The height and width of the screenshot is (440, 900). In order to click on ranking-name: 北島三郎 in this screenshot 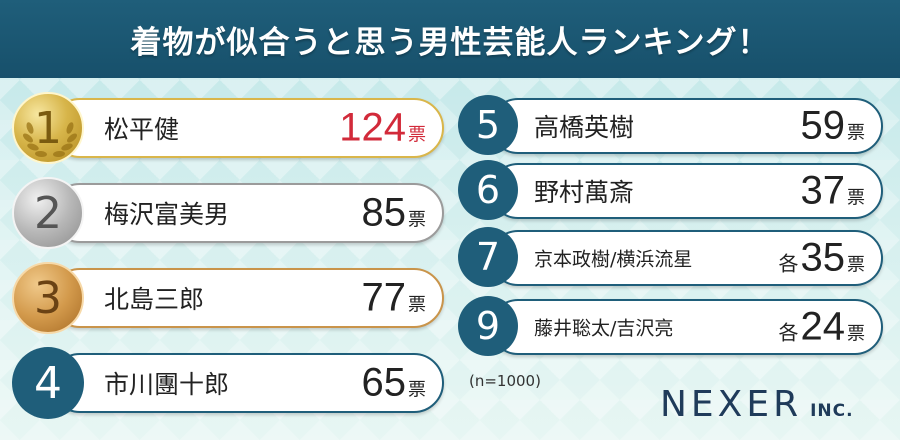, I will do `click(154, 299)`.